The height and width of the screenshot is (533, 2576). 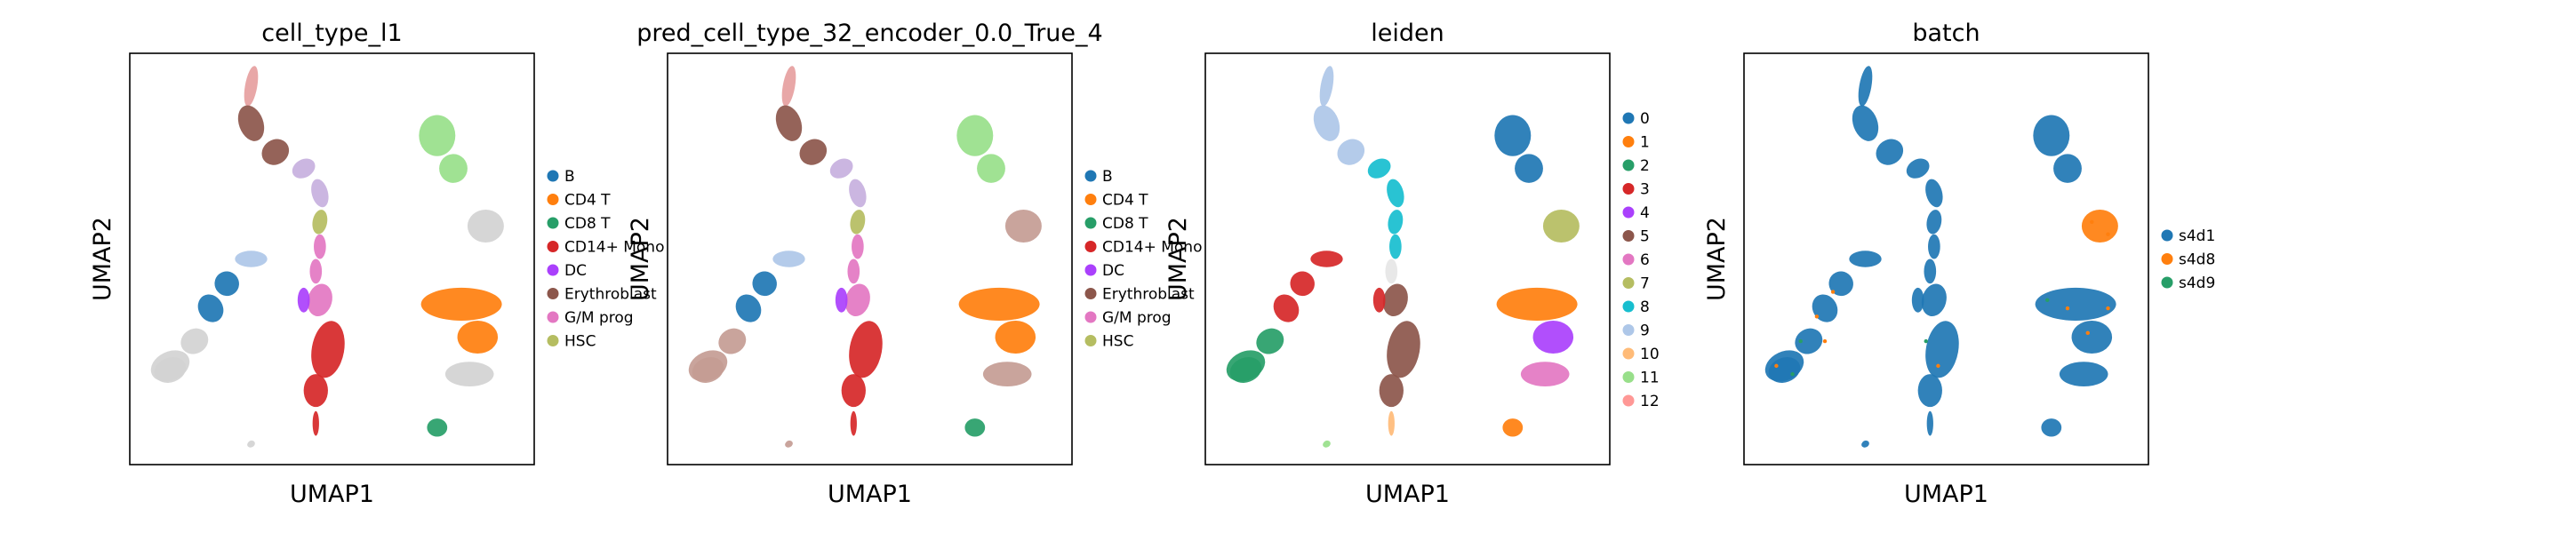 I want to click on legend-item: 9, so click(x=1636, y=331).